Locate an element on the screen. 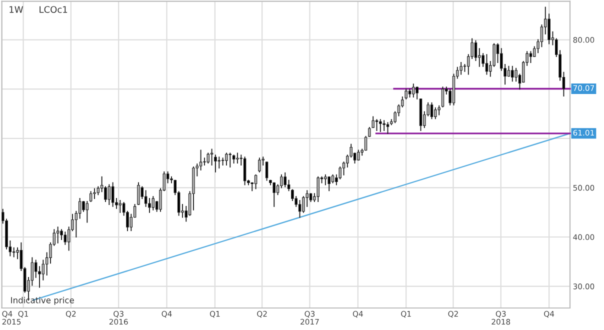  chart-subtitle: 1W is located at coordinates (17, 9).